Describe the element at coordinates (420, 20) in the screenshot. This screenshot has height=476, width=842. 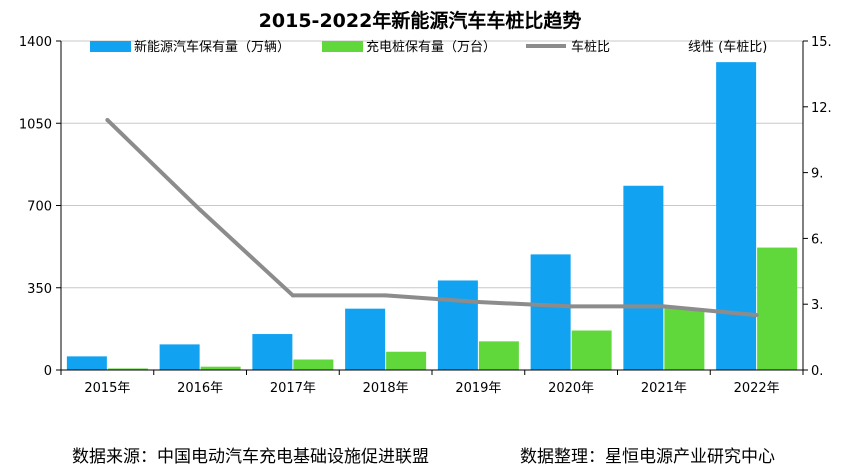
I see `chart-title: 2015-2022年新能源汽车车桩比趋势` at that location.